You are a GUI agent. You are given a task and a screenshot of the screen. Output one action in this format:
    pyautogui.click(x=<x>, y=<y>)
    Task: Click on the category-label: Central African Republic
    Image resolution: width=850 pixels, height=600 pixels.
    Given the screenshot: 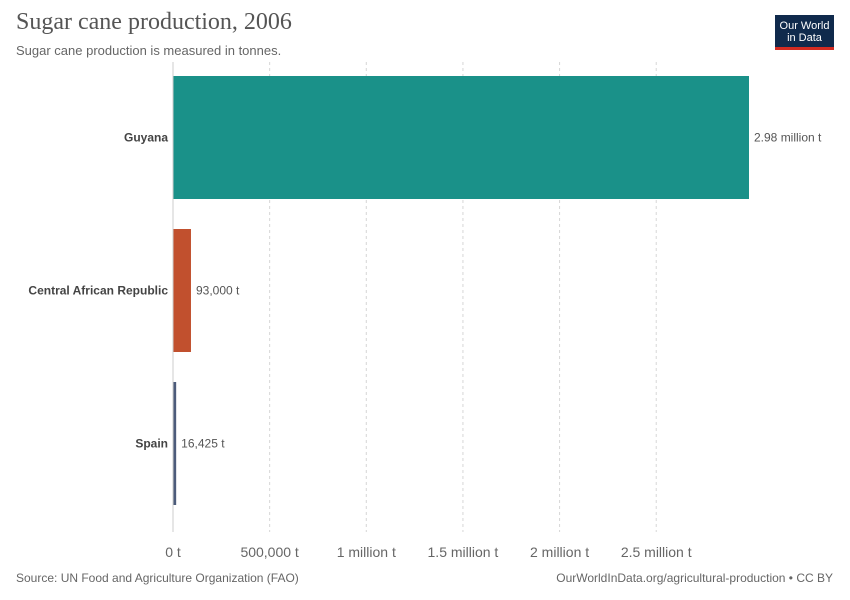 What is the action you would take?
    pyautogui.click(x=98, y=291)
    